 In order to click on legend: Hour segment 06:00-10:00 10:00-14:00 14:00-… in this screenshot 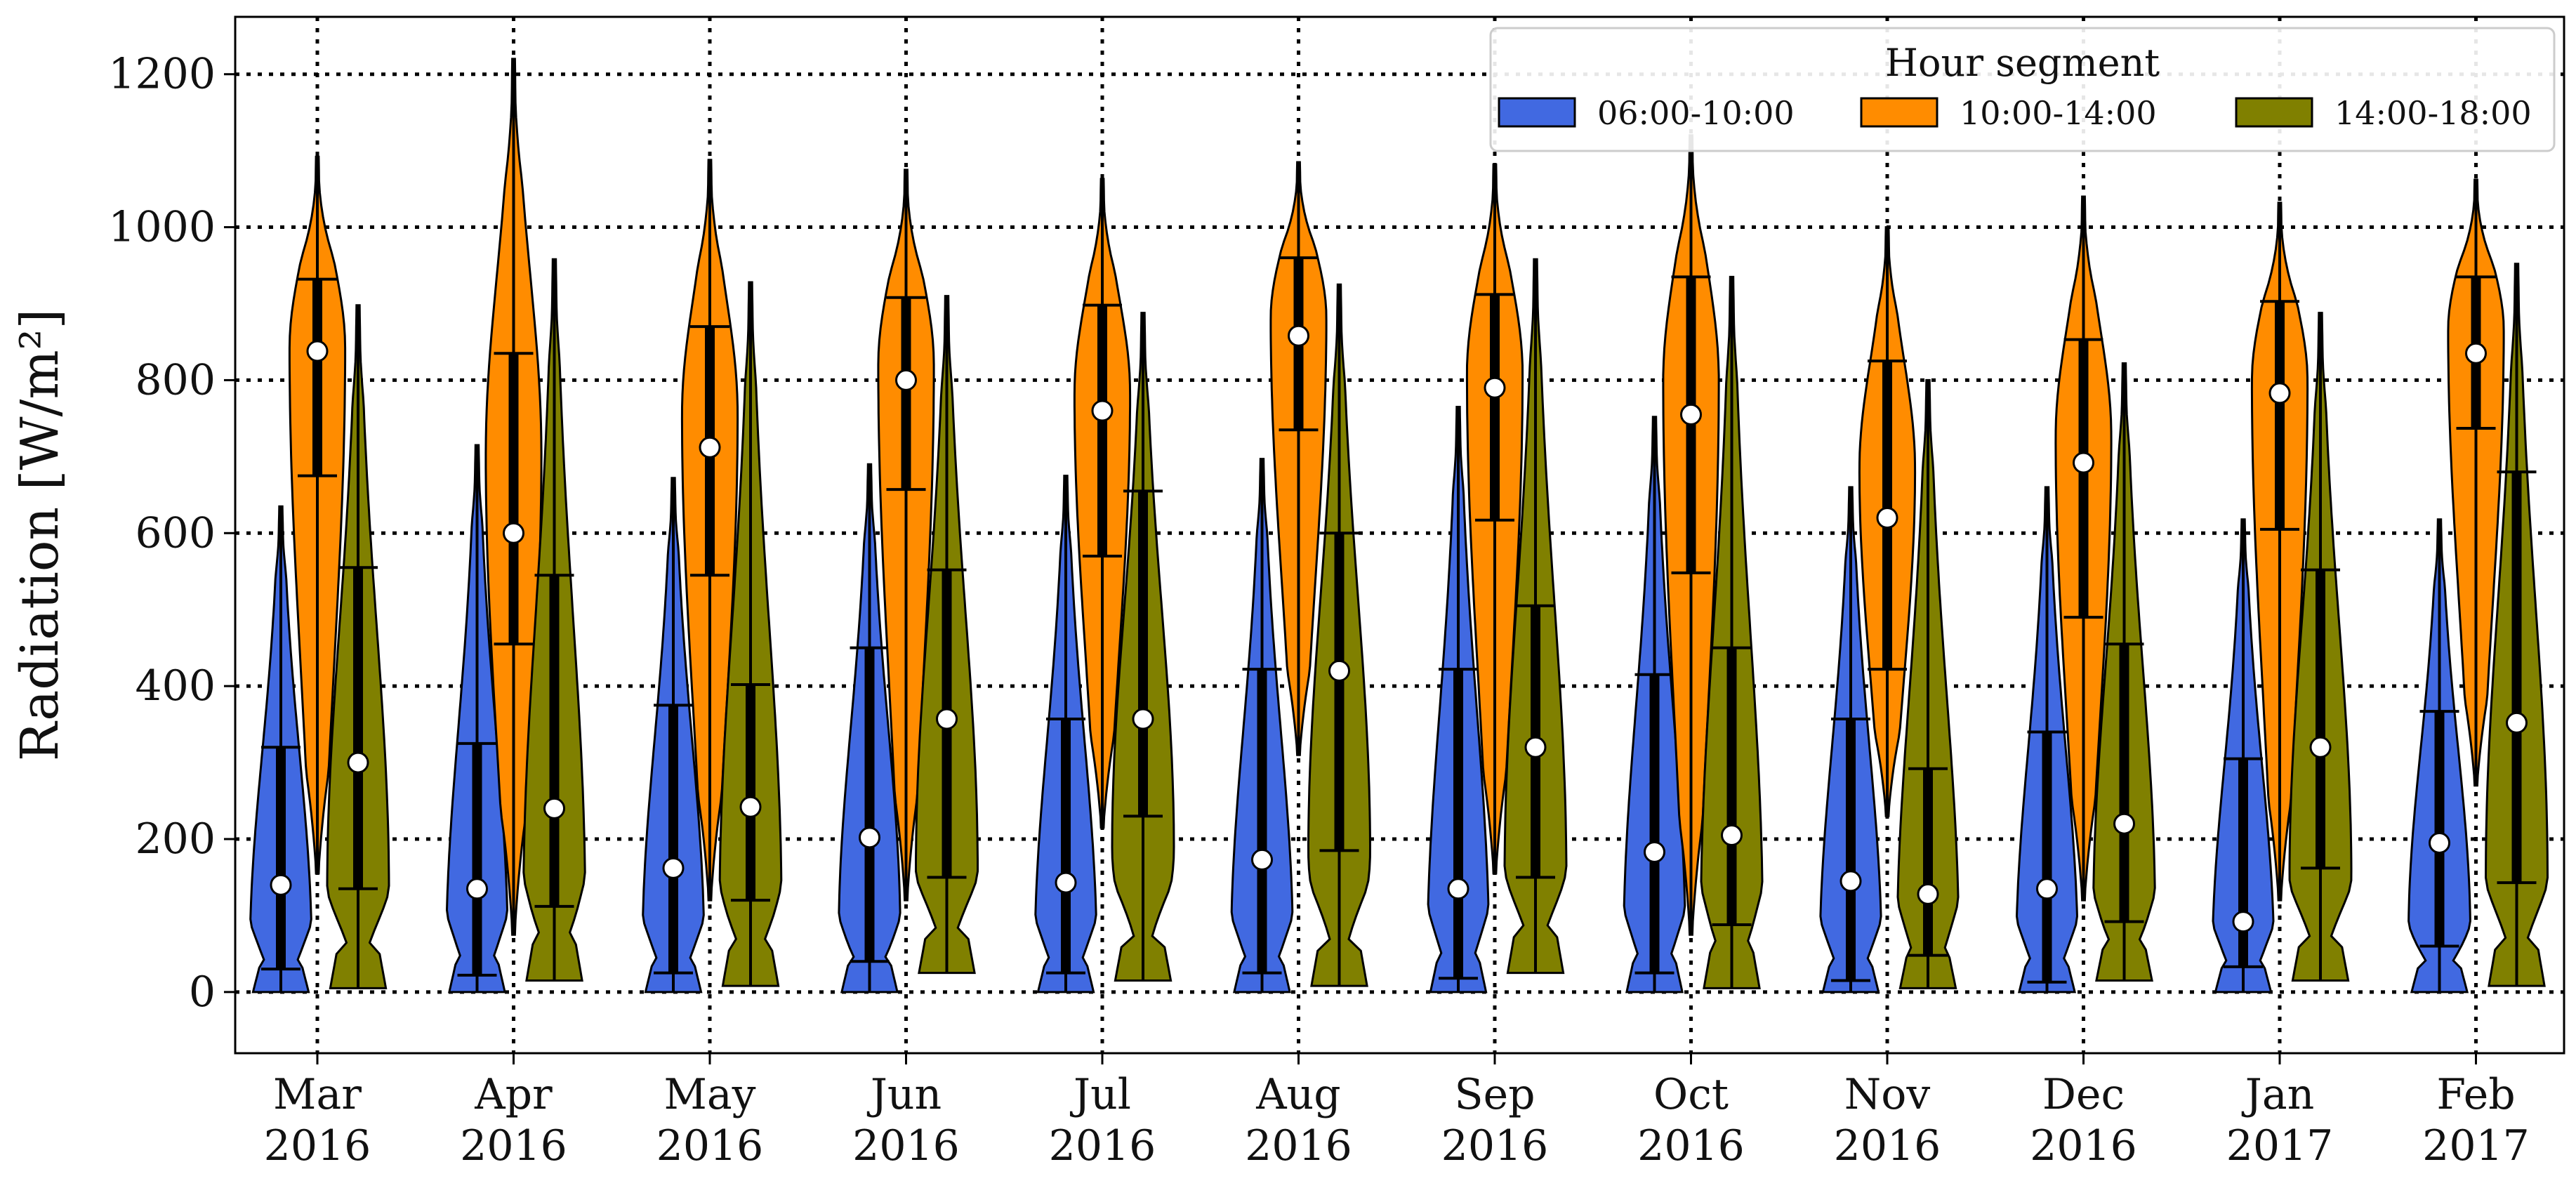, I will do `click(2022, 90)`.